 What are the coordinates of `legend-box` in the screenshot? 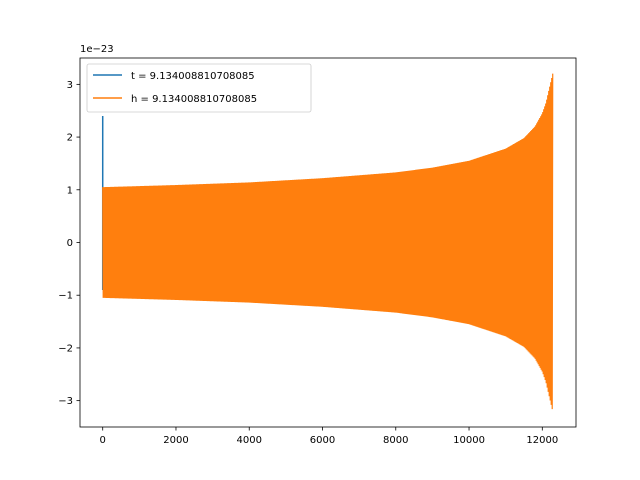 It's located at (199, 88).